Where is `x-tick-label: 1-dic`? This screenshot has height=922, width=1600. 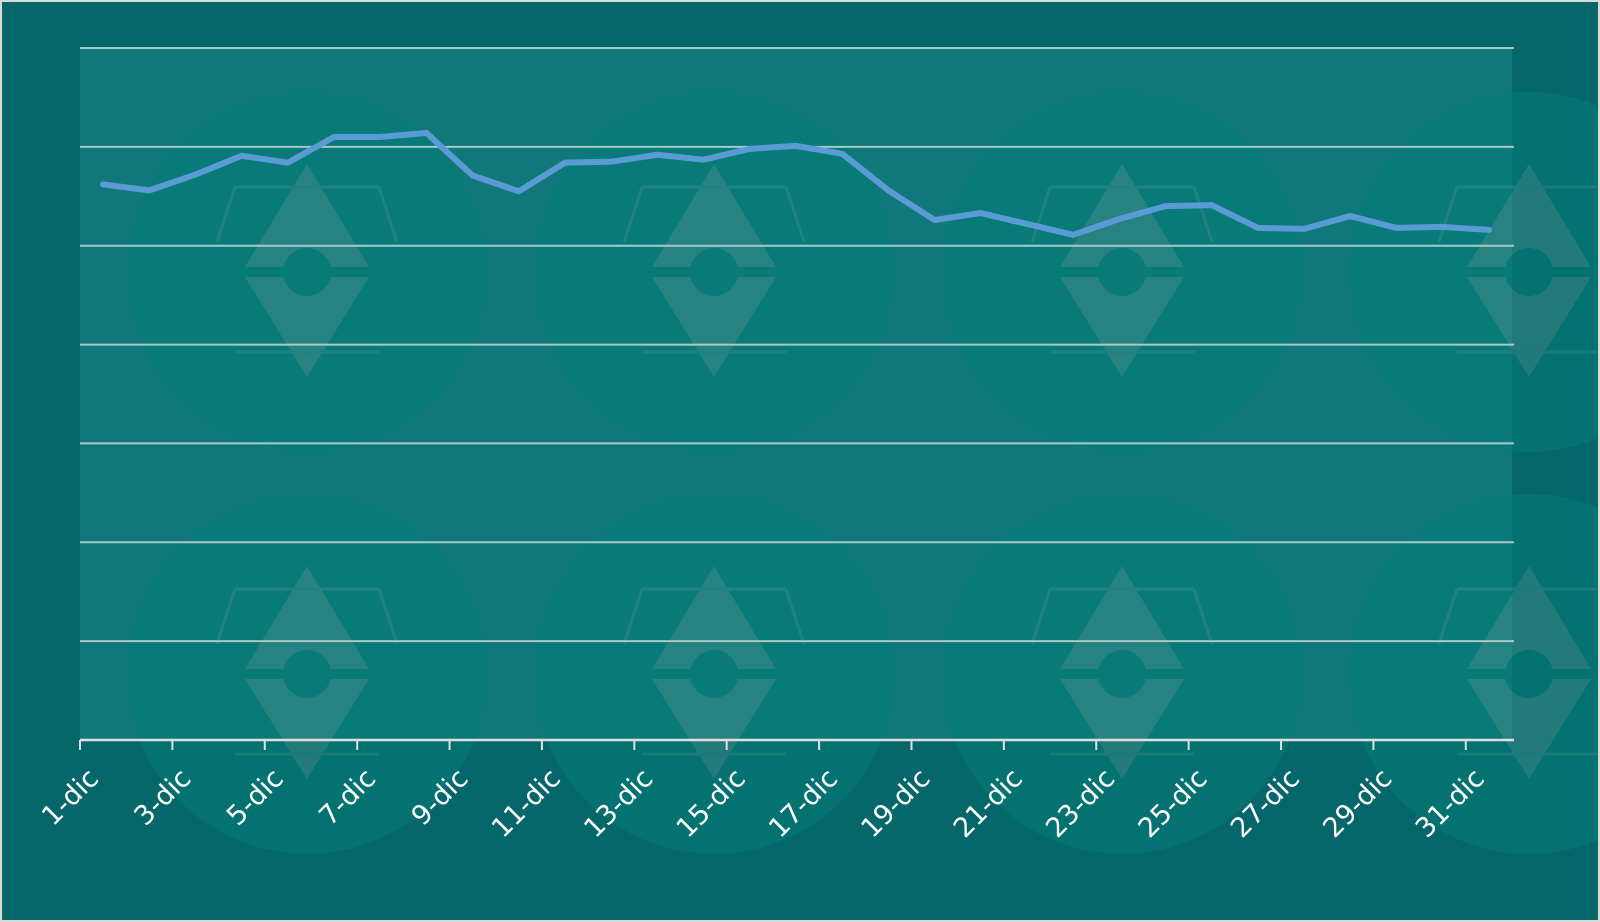
x-tick-label: 1-dic is located at coordinates (70, 797).